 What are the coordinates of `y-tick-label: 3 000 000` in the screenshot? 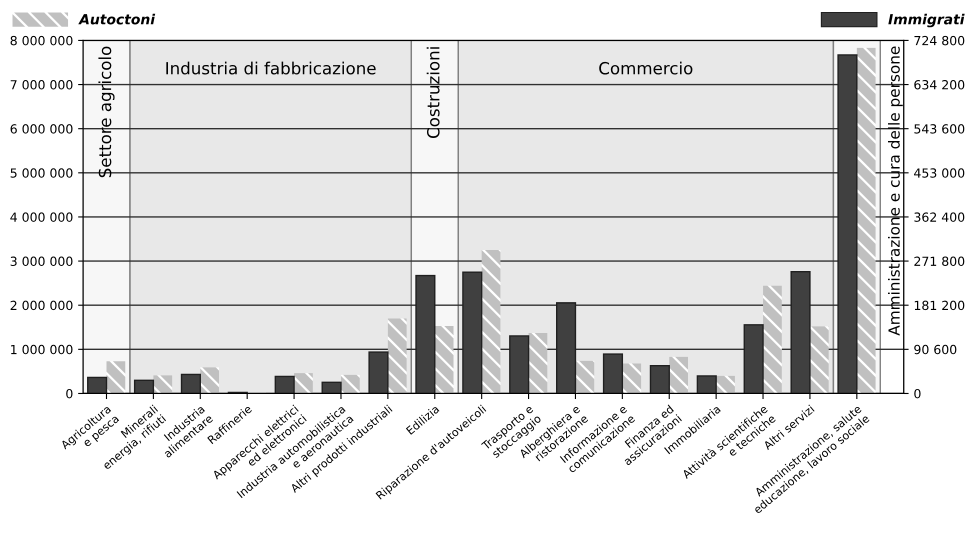 It's located at (41, 261).